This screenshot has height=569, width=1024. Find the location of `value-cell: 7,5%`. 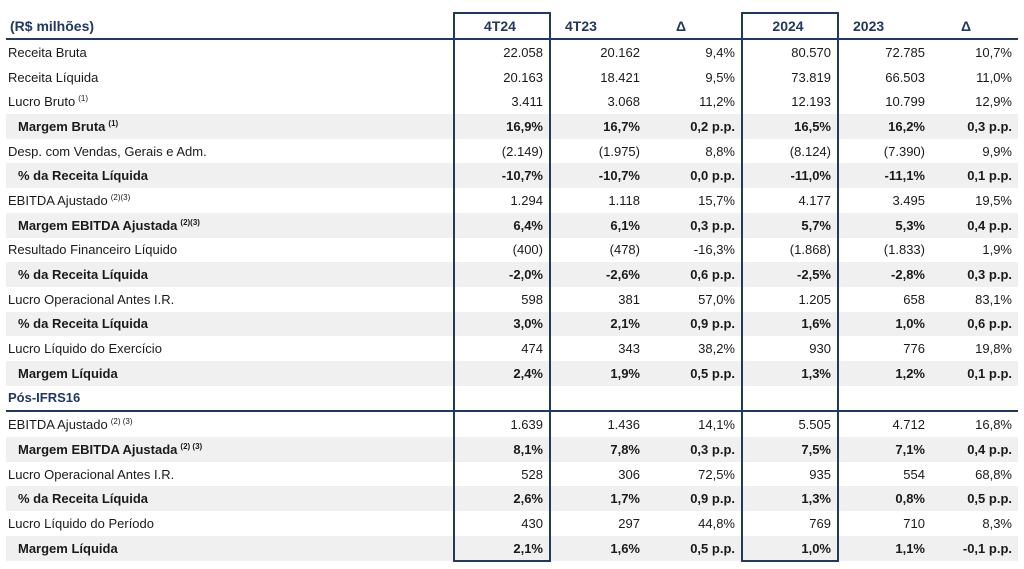

value-cell: 7,5% is located at coordinates (790, 449).